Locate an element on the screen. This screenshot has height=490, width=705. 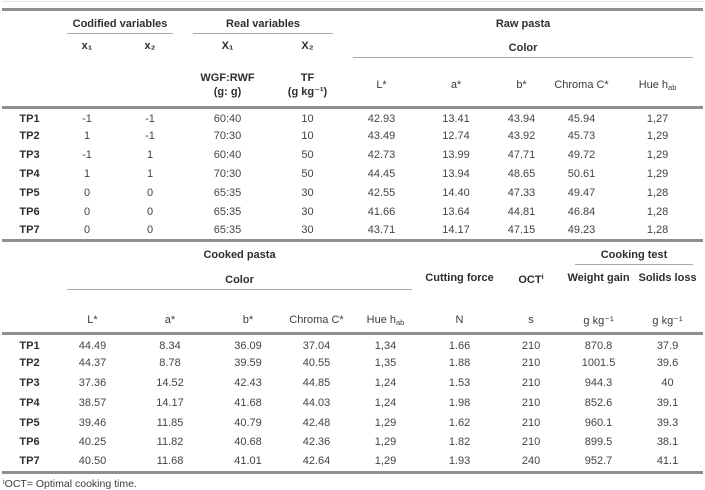
data-cell: 41.66 is located at coordinates (381, 212).